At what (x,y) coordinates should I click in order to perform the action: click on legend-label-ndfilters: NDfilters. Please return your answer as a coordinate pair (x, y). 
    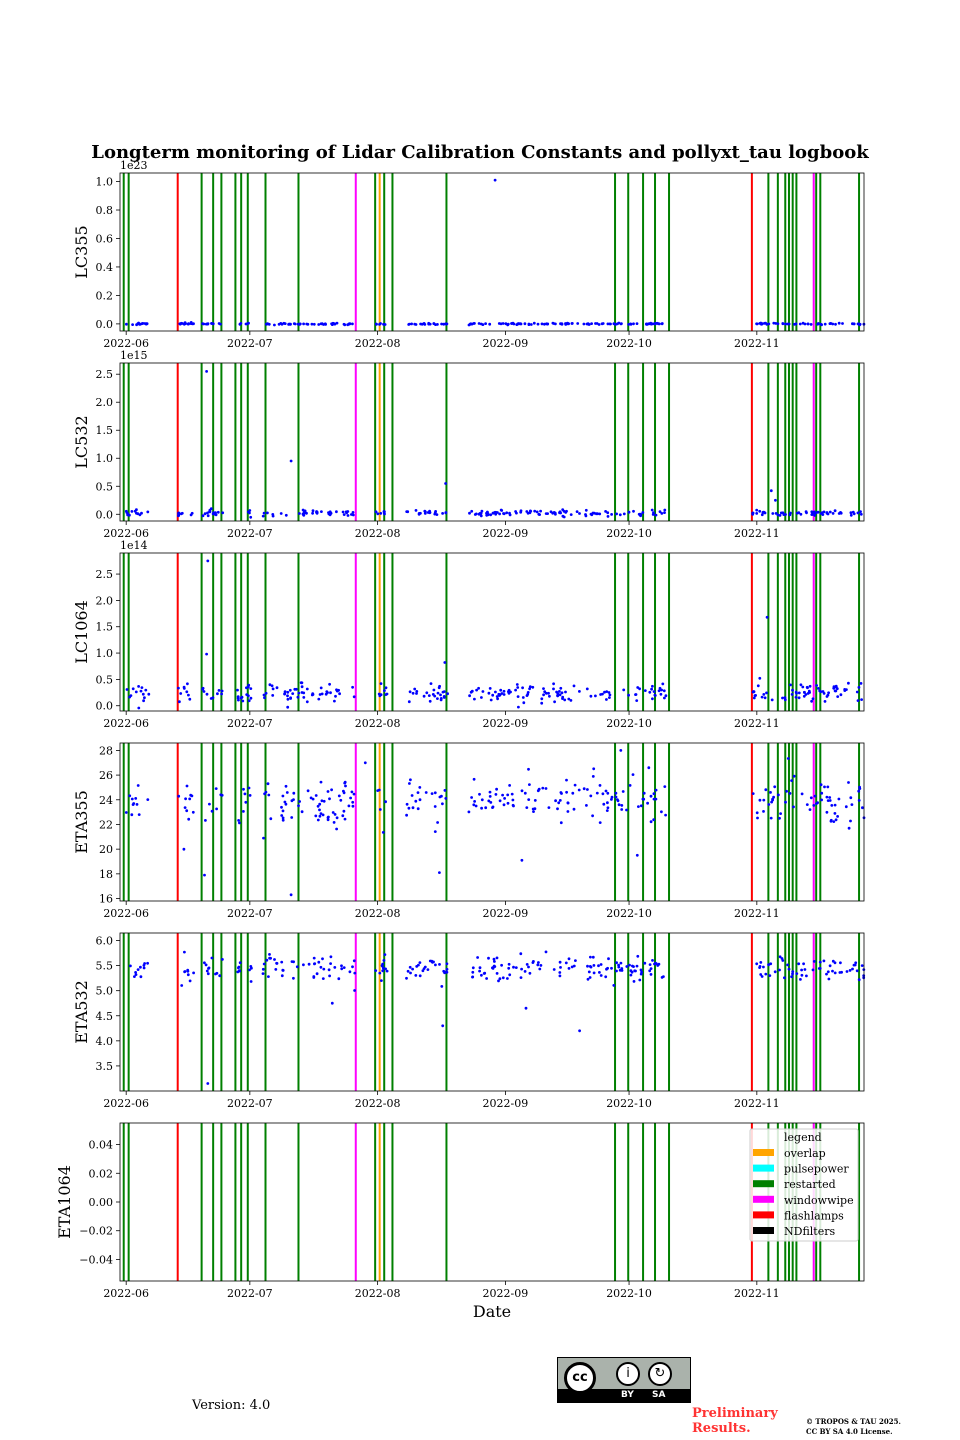
    Looking at the image, I should click on (809, 1231).